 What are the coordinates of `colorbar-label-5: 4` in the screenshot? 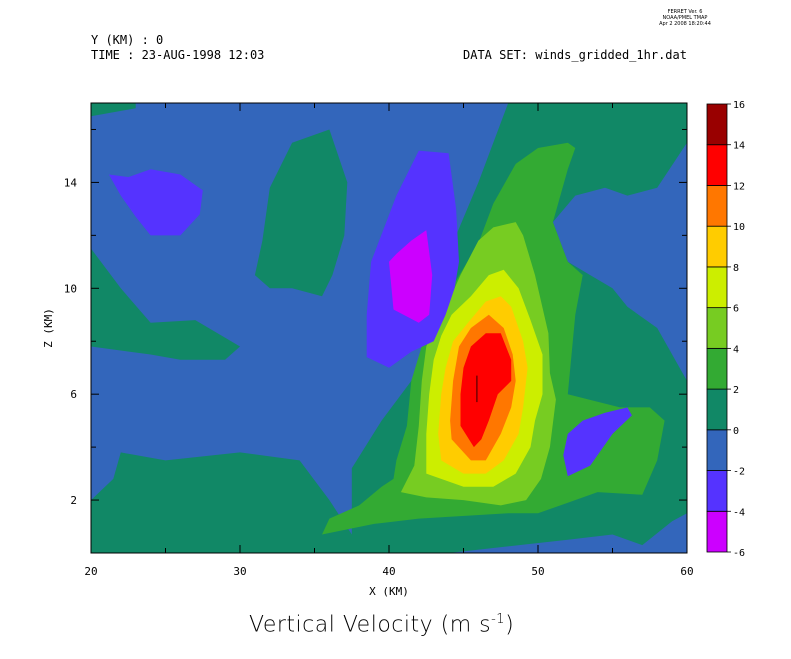 It's located at (736, 349).